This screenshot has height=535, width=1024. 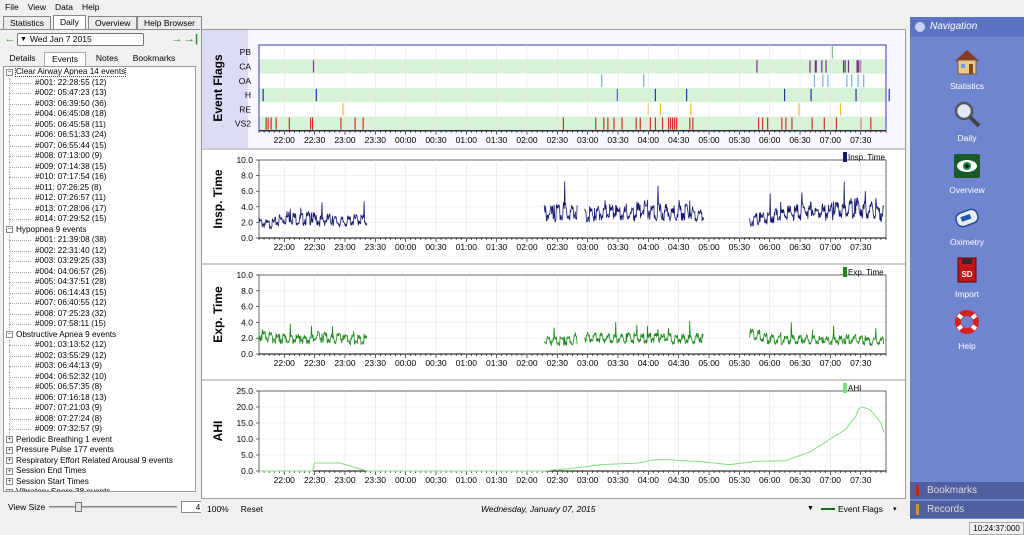 I want to click on event-item: #008: 07:27:24 (8), so click(x=99, y=419).